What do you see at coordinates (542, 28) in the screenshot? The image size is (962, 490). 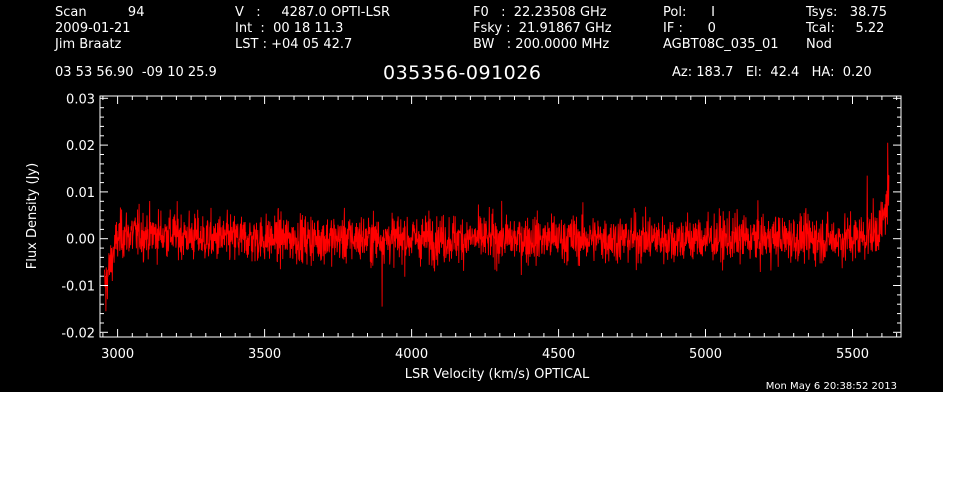 I see `sky-frequency: Fsky : 21.91867 GHz` at bounding box center [542, 28].